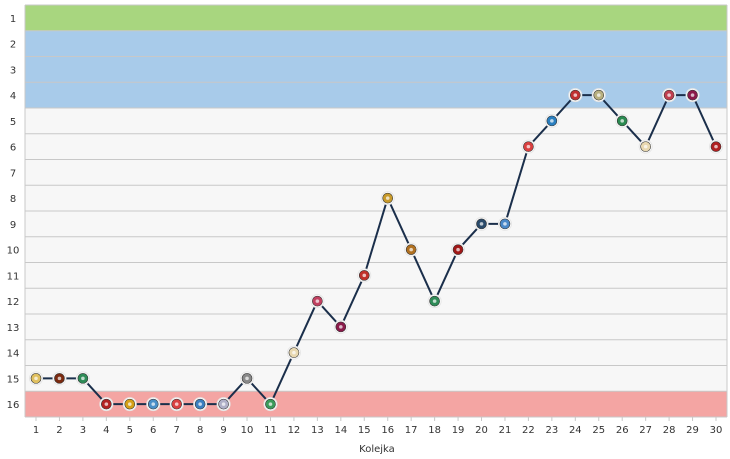 The image size is (730, 459). What do you see at coordinates (528, 430) in the screenshot?
I see `x-tick-label: 22` at bounding box center [528, 430].